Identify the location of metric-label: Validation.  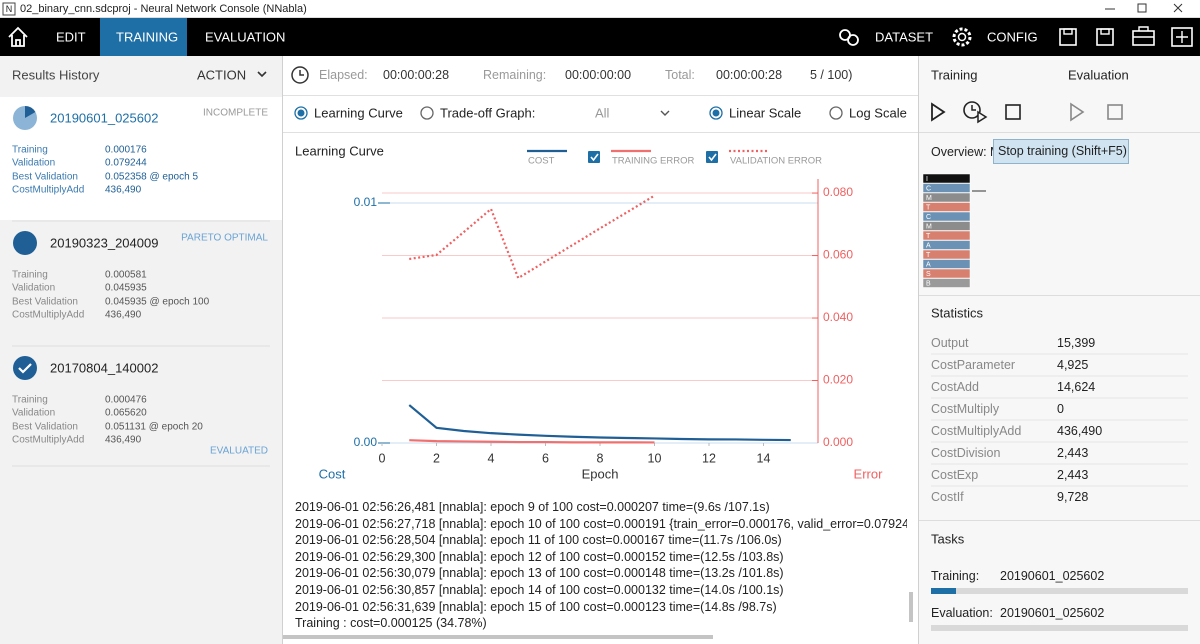
(34, 163).